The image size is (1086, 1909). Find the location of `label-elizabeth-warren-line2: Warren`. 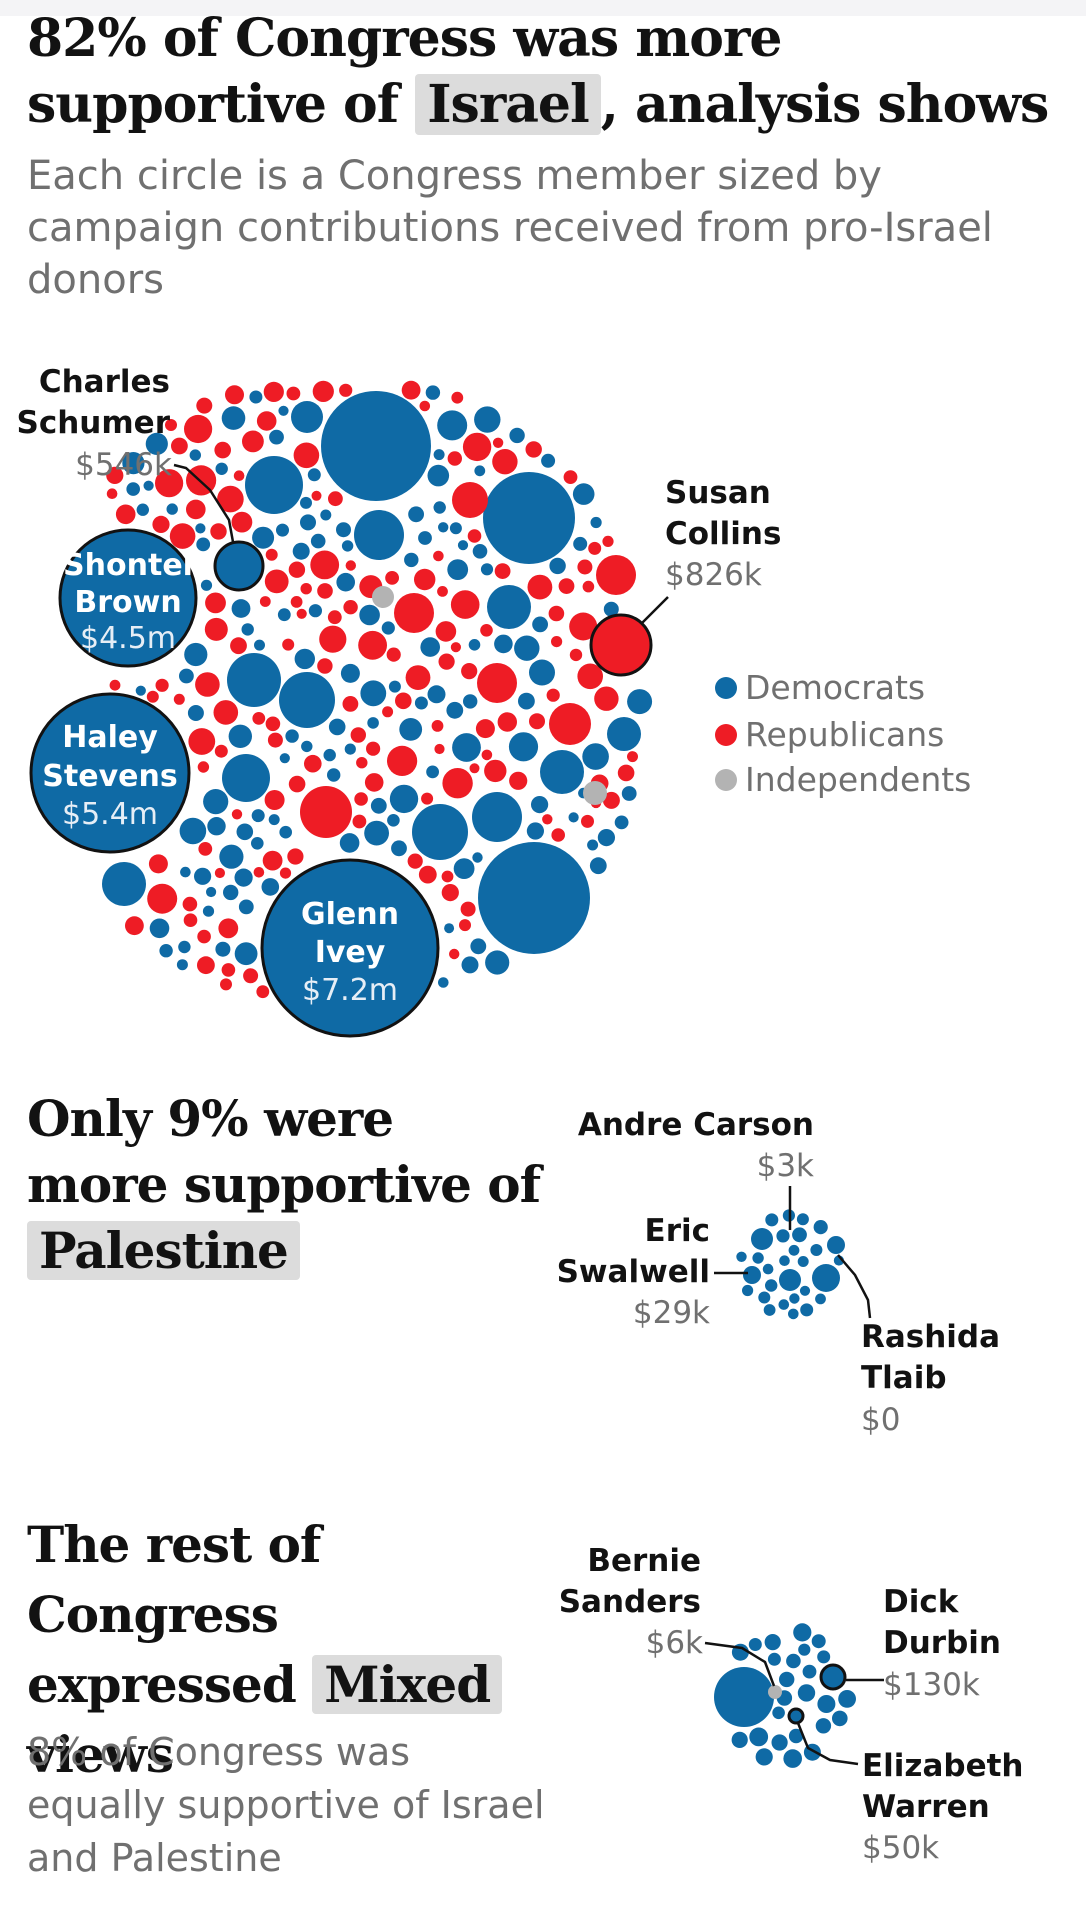

label-elizabeth-warren-line2: Warren is located at coordinates (926, 1807).